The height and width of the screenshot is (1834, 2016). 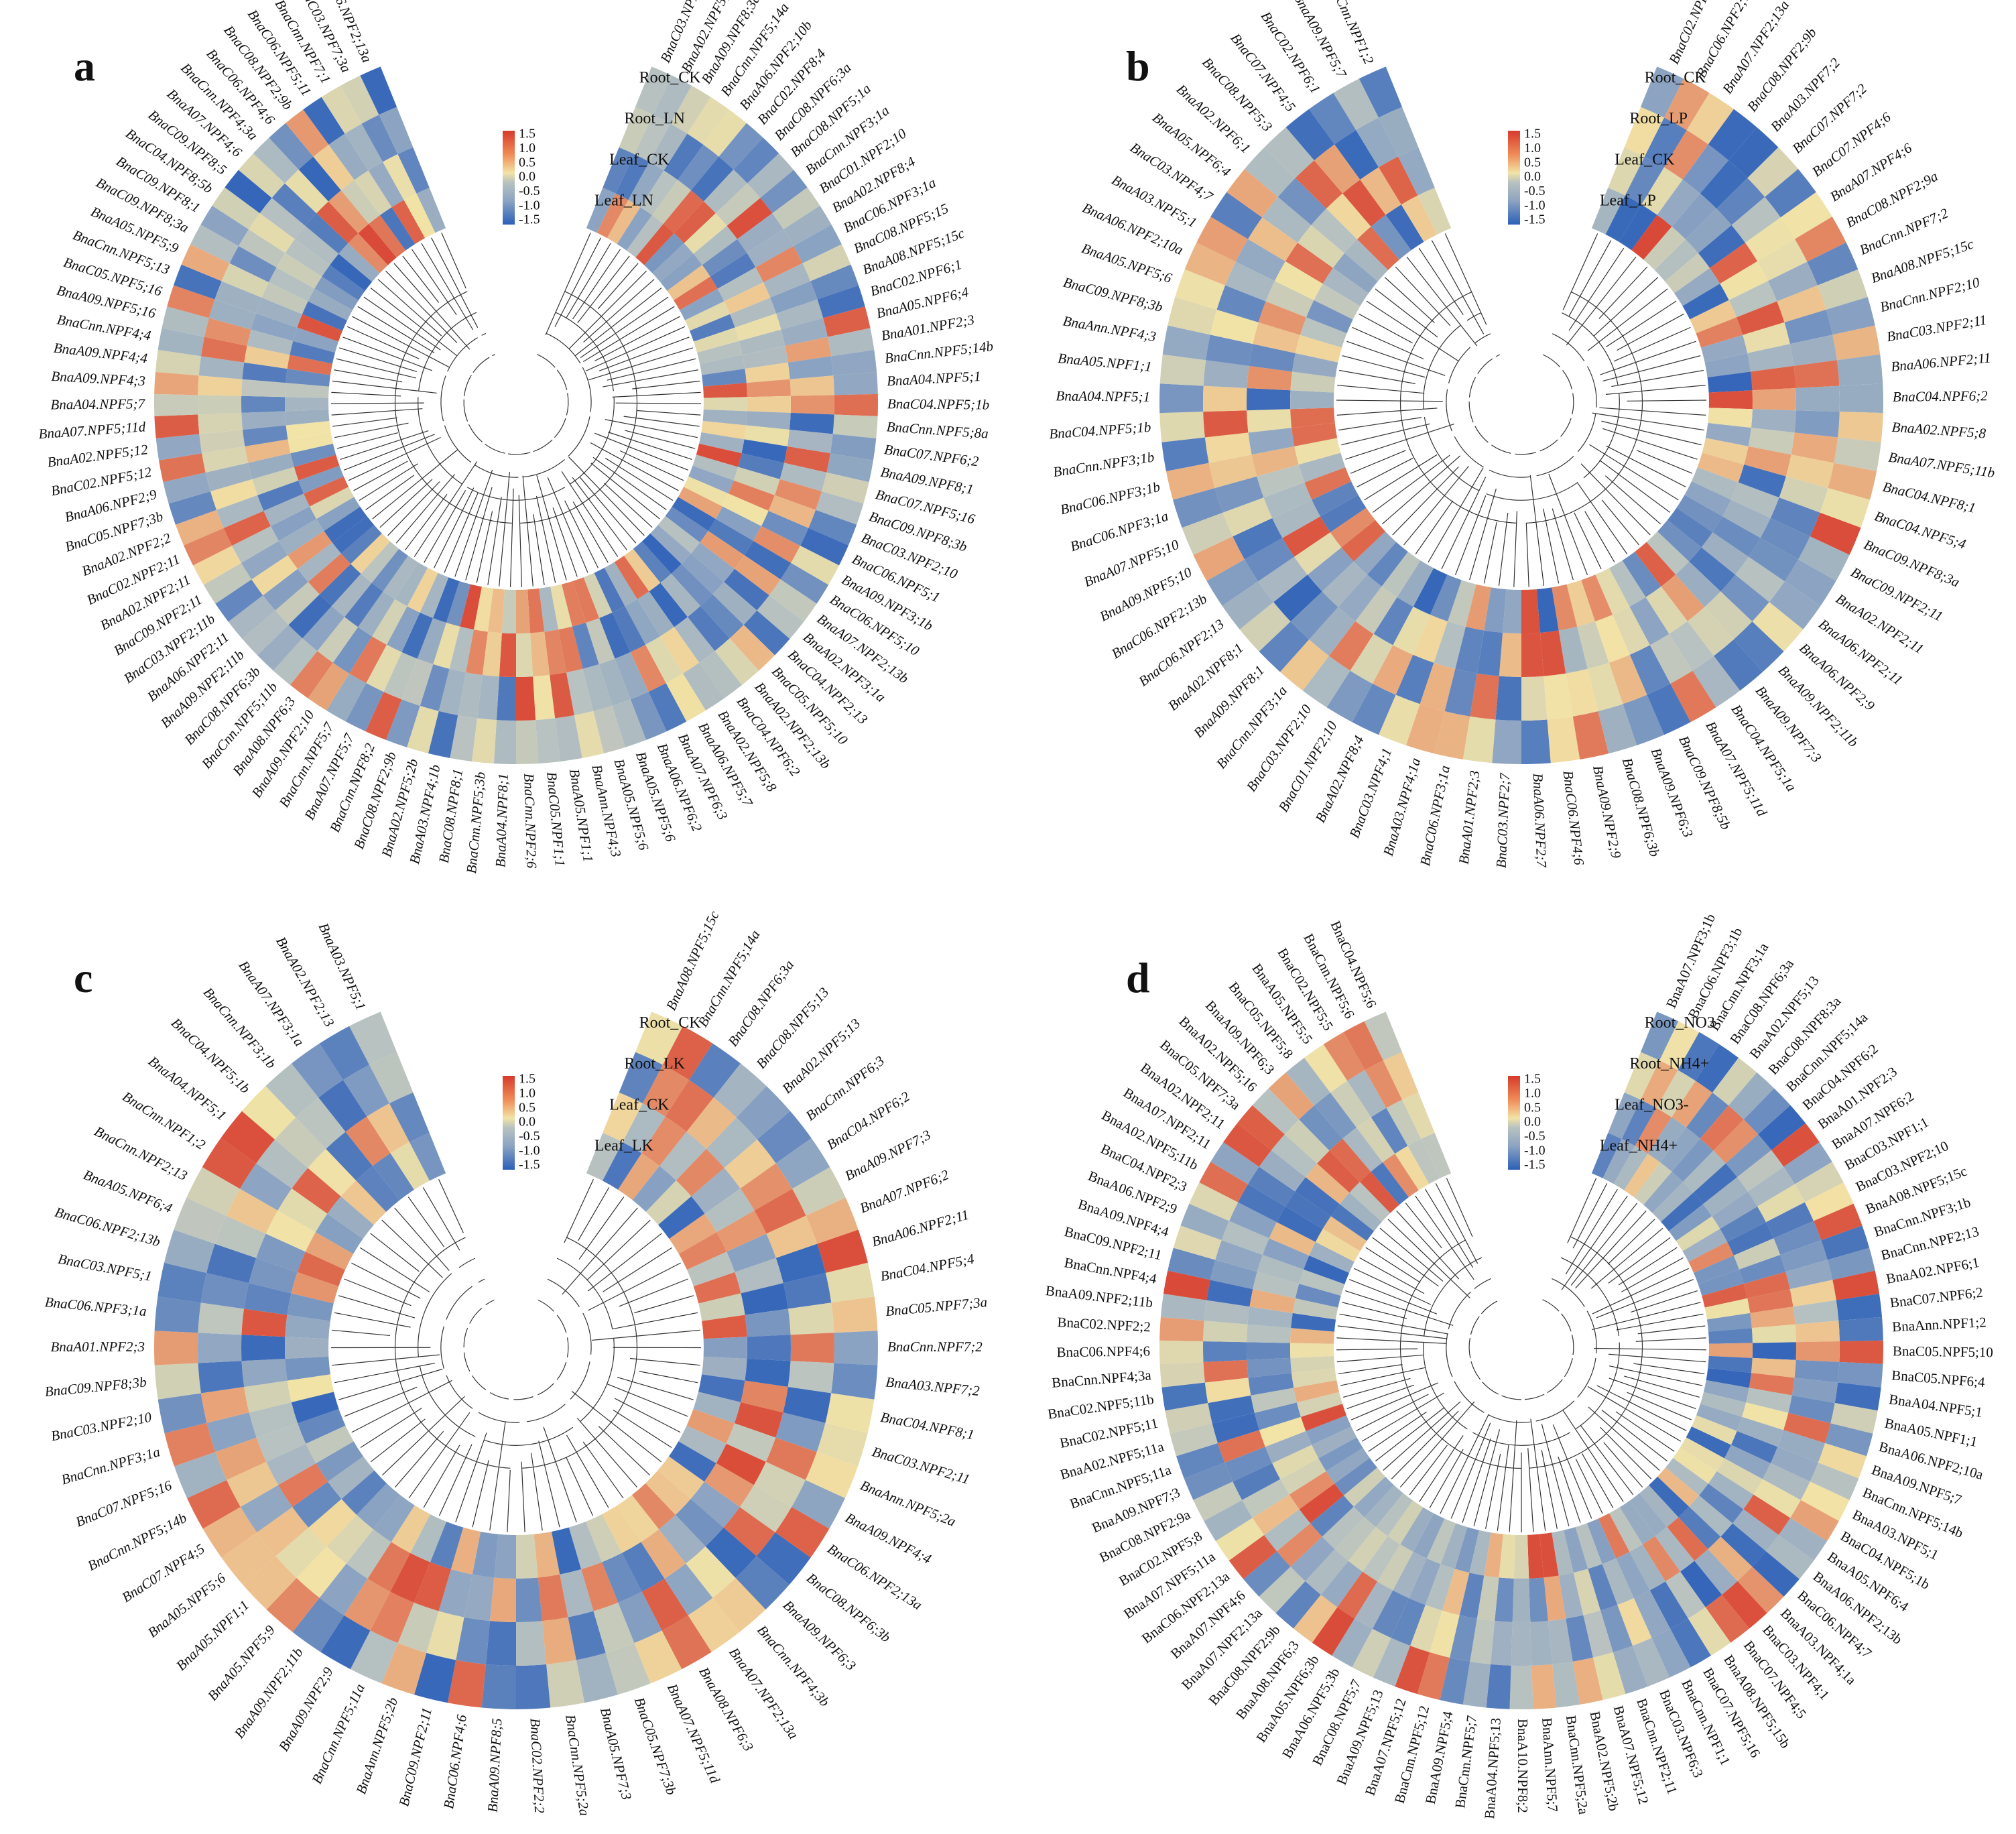 What do you see at coordinates (1104, 465) in the screenshot?
I see `gene-label: BnaCnn.NPF3;1b` at bounding box center [1104, 465].